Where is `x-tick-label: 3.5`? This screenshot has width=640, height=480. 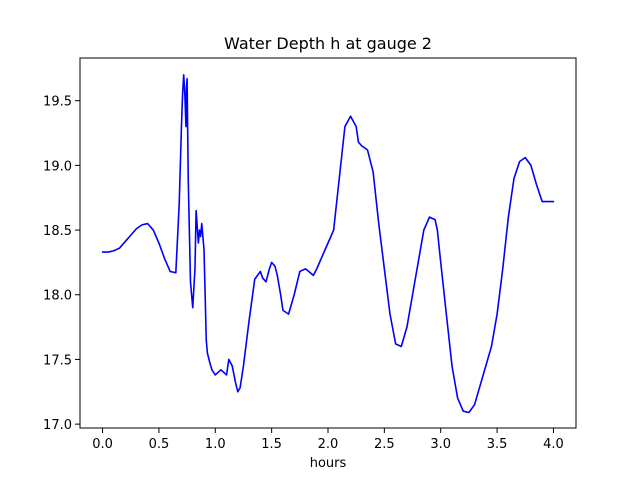 x-tick-label: 3.5 is located at coordinates (497, 444).